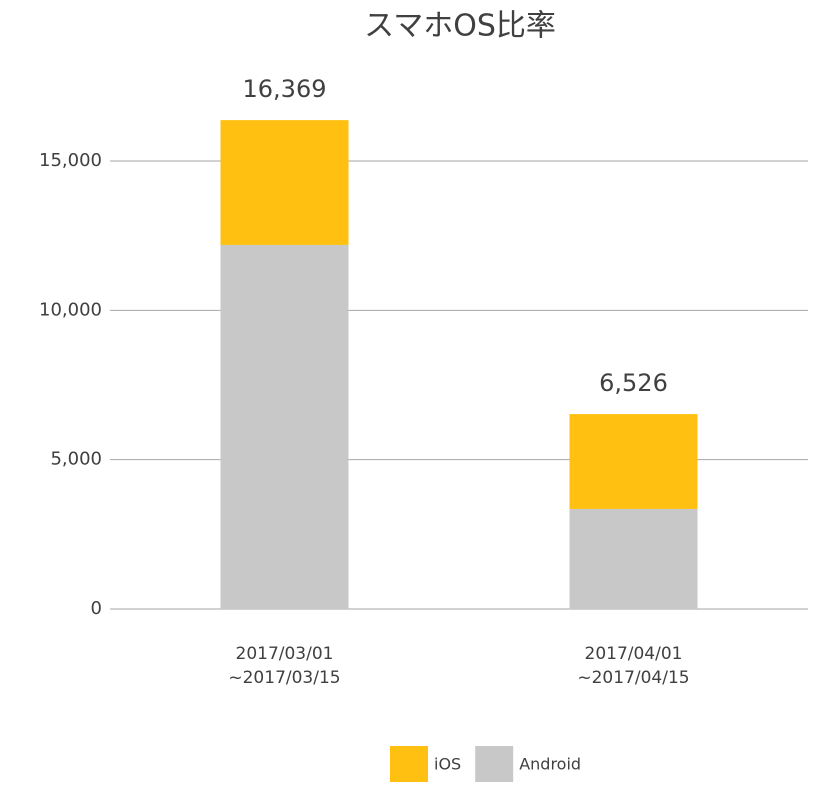  Describe the element at coordinates (70, 160) in the screenshot. I see `y-tick-label: 15,000` at that location.